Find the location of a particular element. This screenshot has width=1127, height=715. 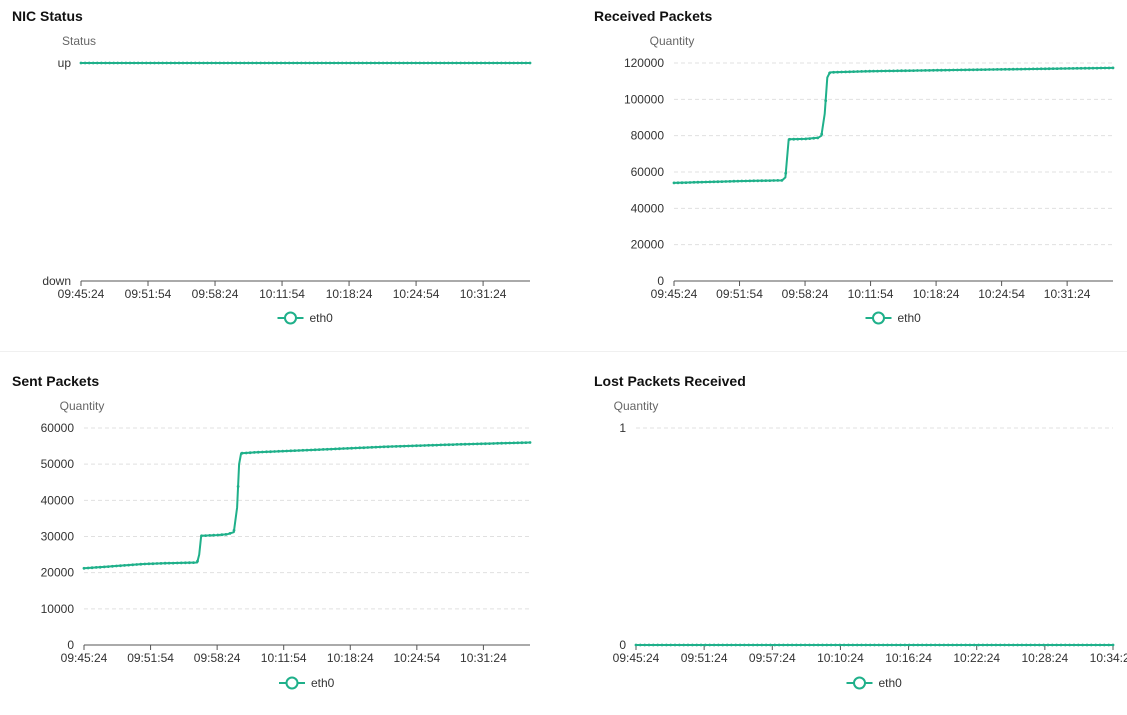

y-tick-label: 80000 is located at coordinates (648, 136).